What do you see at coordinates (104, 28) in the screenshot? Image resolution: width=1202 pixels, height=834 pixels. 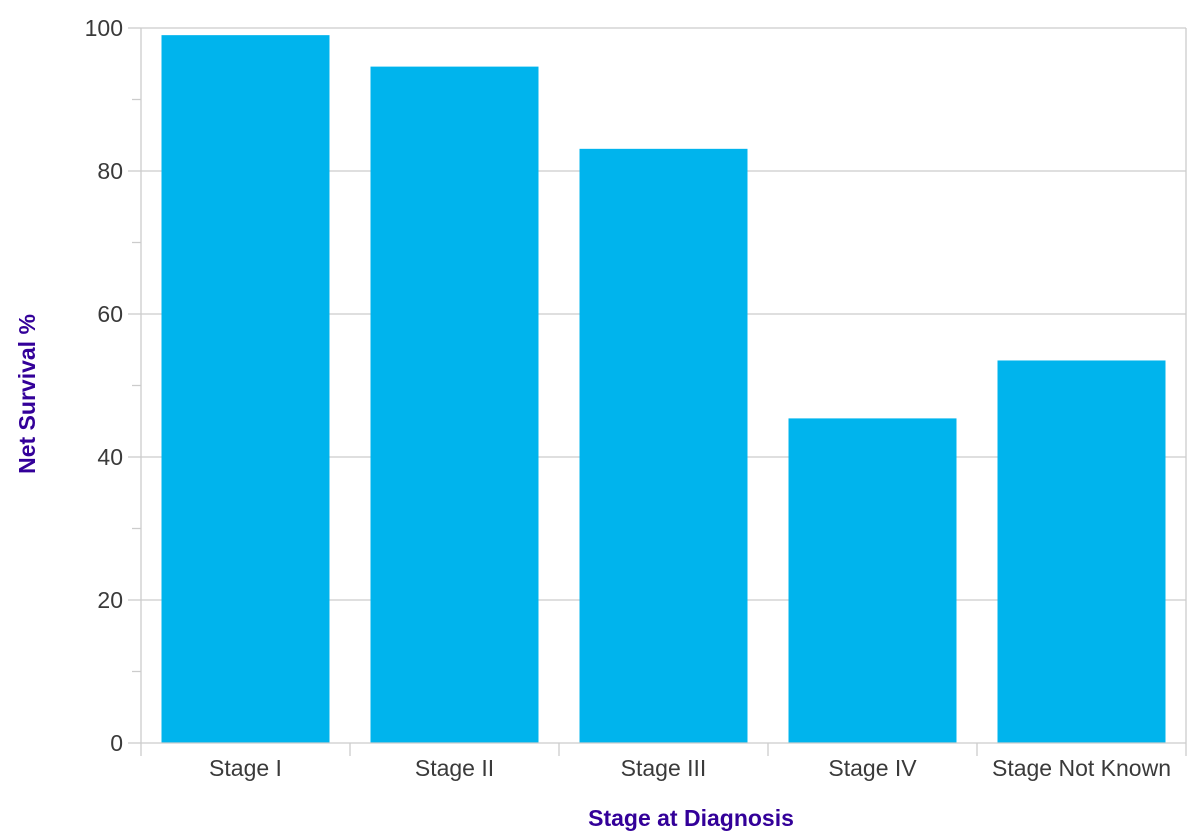 I see `y-tick-label: 100` at bounding box center [104, 28].